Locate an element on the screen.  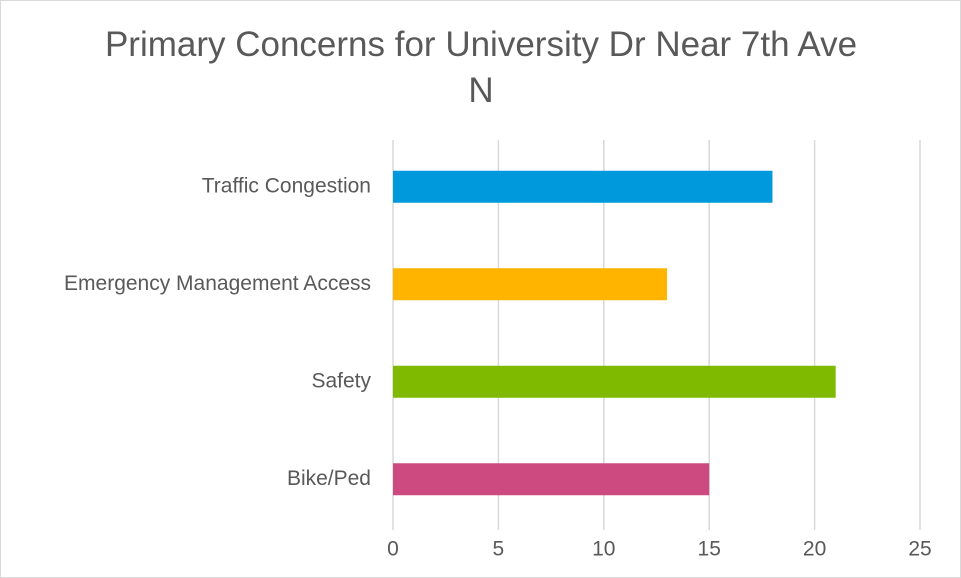
y-tick-label: Traffic Congestion is located at coordinates (286, 185).